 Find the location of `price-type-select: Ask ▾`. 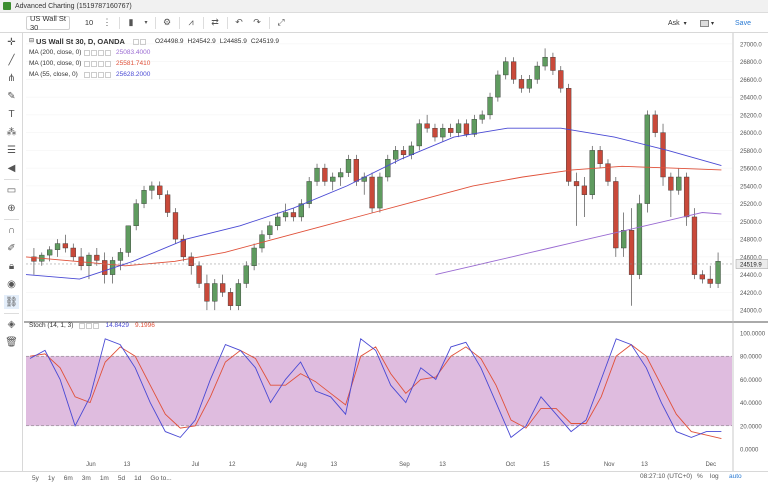

price-type-select: Ask ▾ is located at coordinates (679, 23).